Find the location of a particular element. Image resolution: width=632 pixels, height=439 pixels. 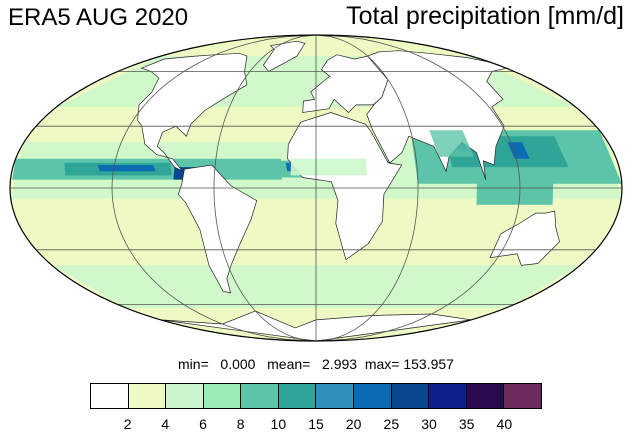

min-label: min= is located at coordinates (193, 364).